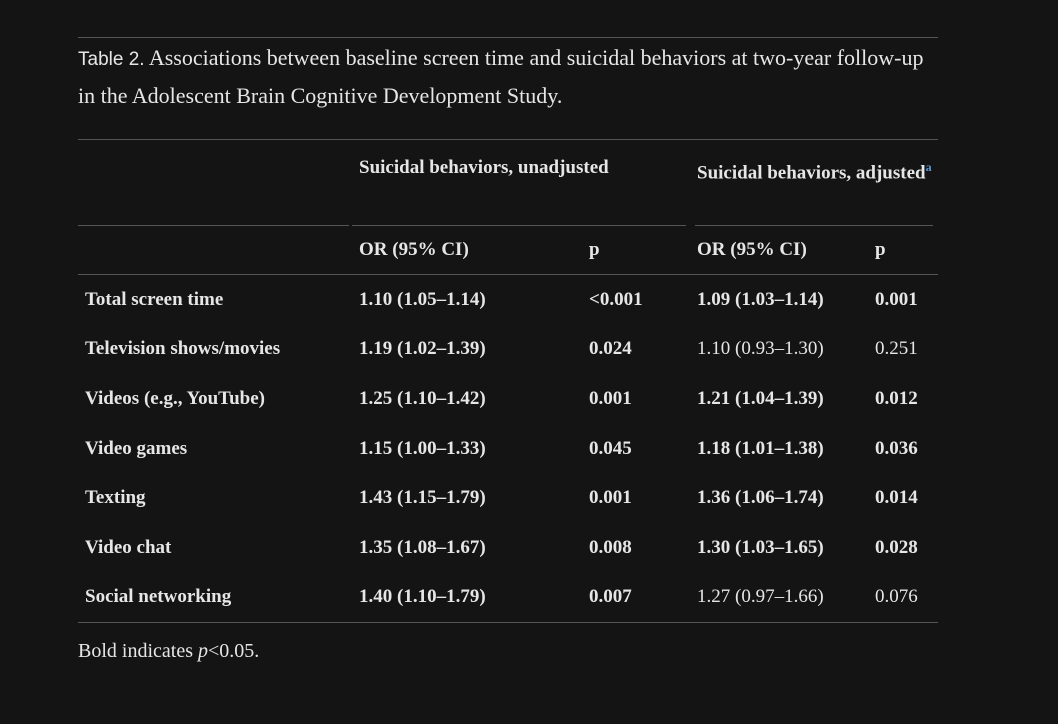 Image resolution: width=1058 pixels, height=724 pixels. I want to click on group-header: Suicidal behaviors, unadjusted, so click(521, 183).